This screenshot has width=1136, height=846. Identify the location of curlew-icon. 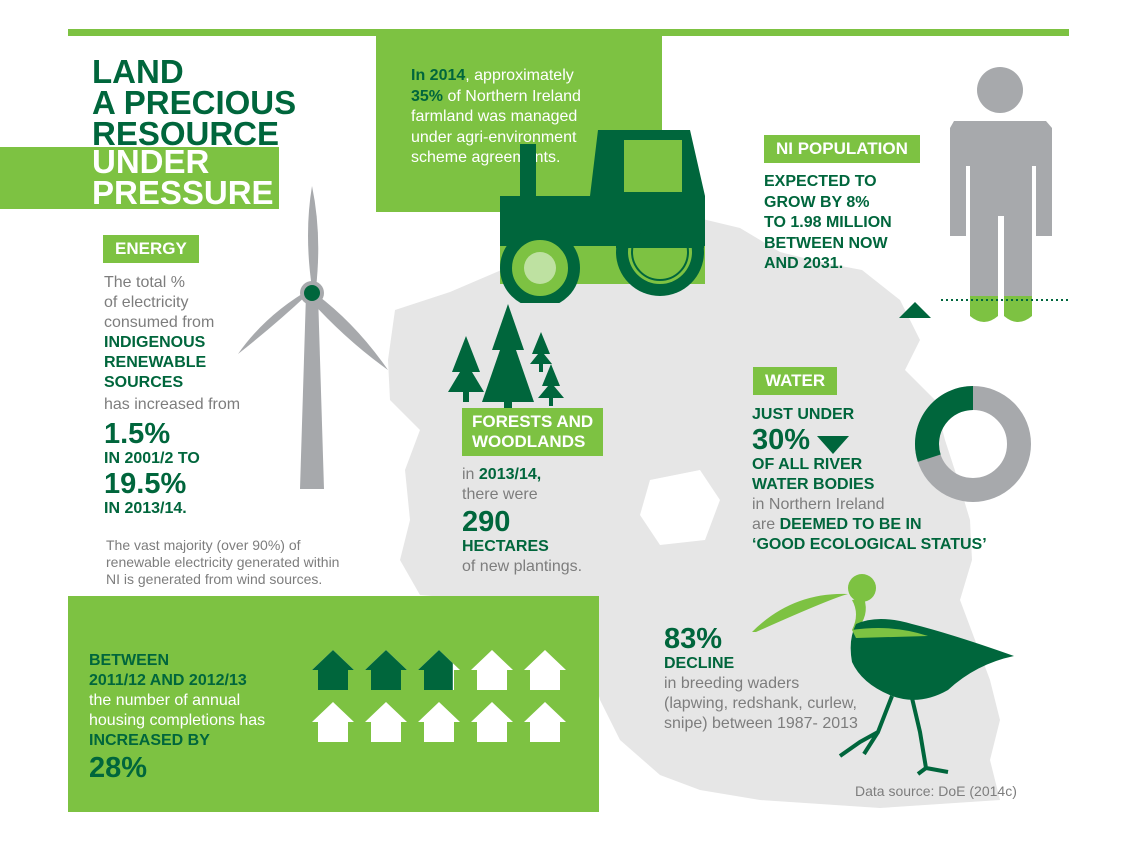
(883, 675).